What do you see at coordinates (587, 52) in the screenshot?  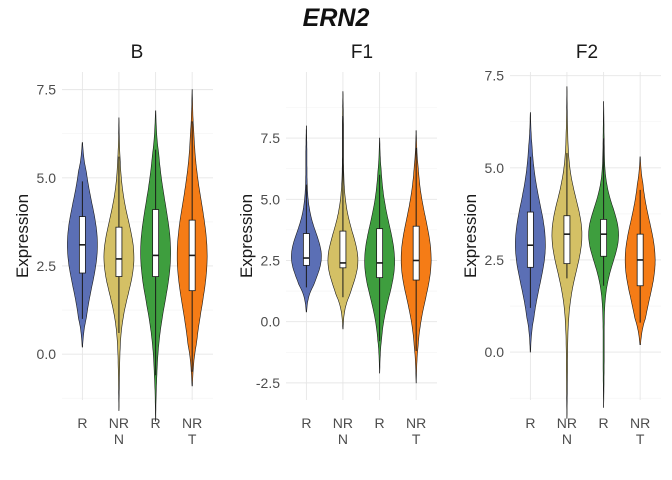 I see `panel-title: F2` at bounding box center [587, 52].